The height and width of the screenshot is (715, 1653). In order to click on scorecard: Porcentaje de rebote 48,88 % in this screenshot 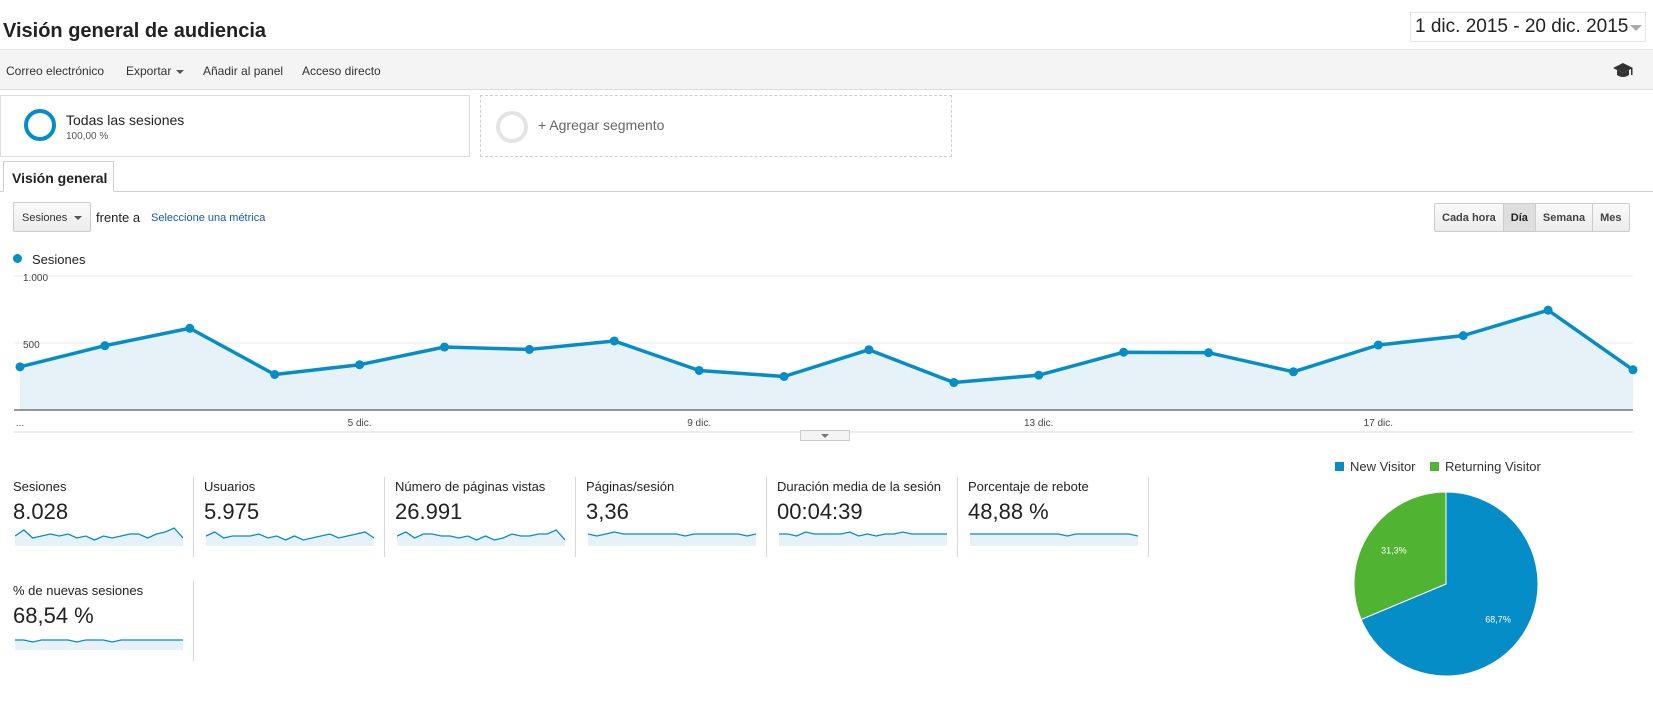, I will do `click(1063, 516)`.